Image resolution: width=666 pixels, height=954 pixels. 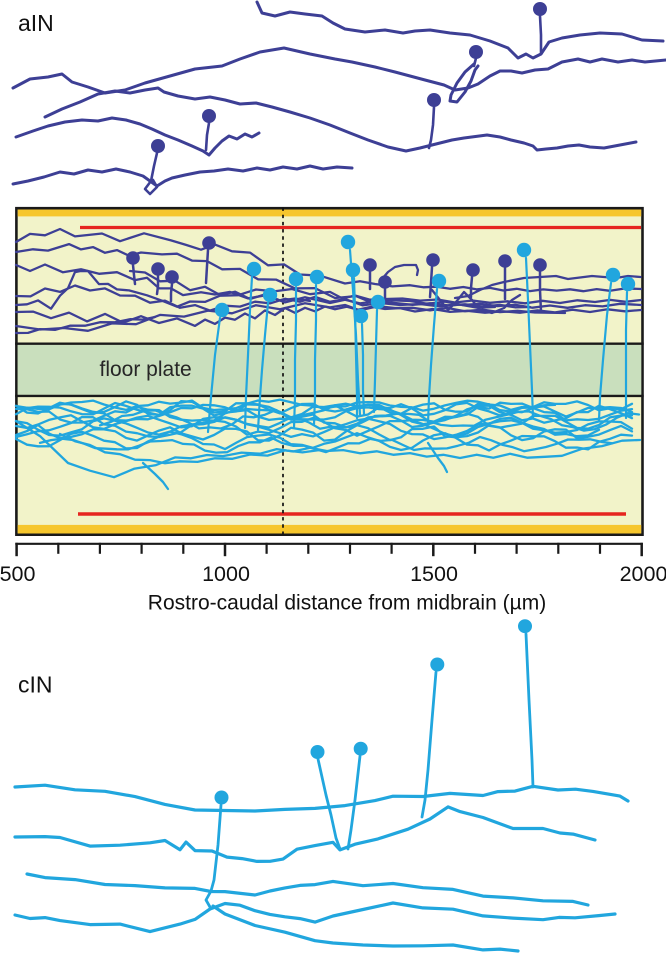 What do you see at coordinates (36, 23) in the screenshot?
I see `svg-text: aIN` at bounding box center [36, 23].